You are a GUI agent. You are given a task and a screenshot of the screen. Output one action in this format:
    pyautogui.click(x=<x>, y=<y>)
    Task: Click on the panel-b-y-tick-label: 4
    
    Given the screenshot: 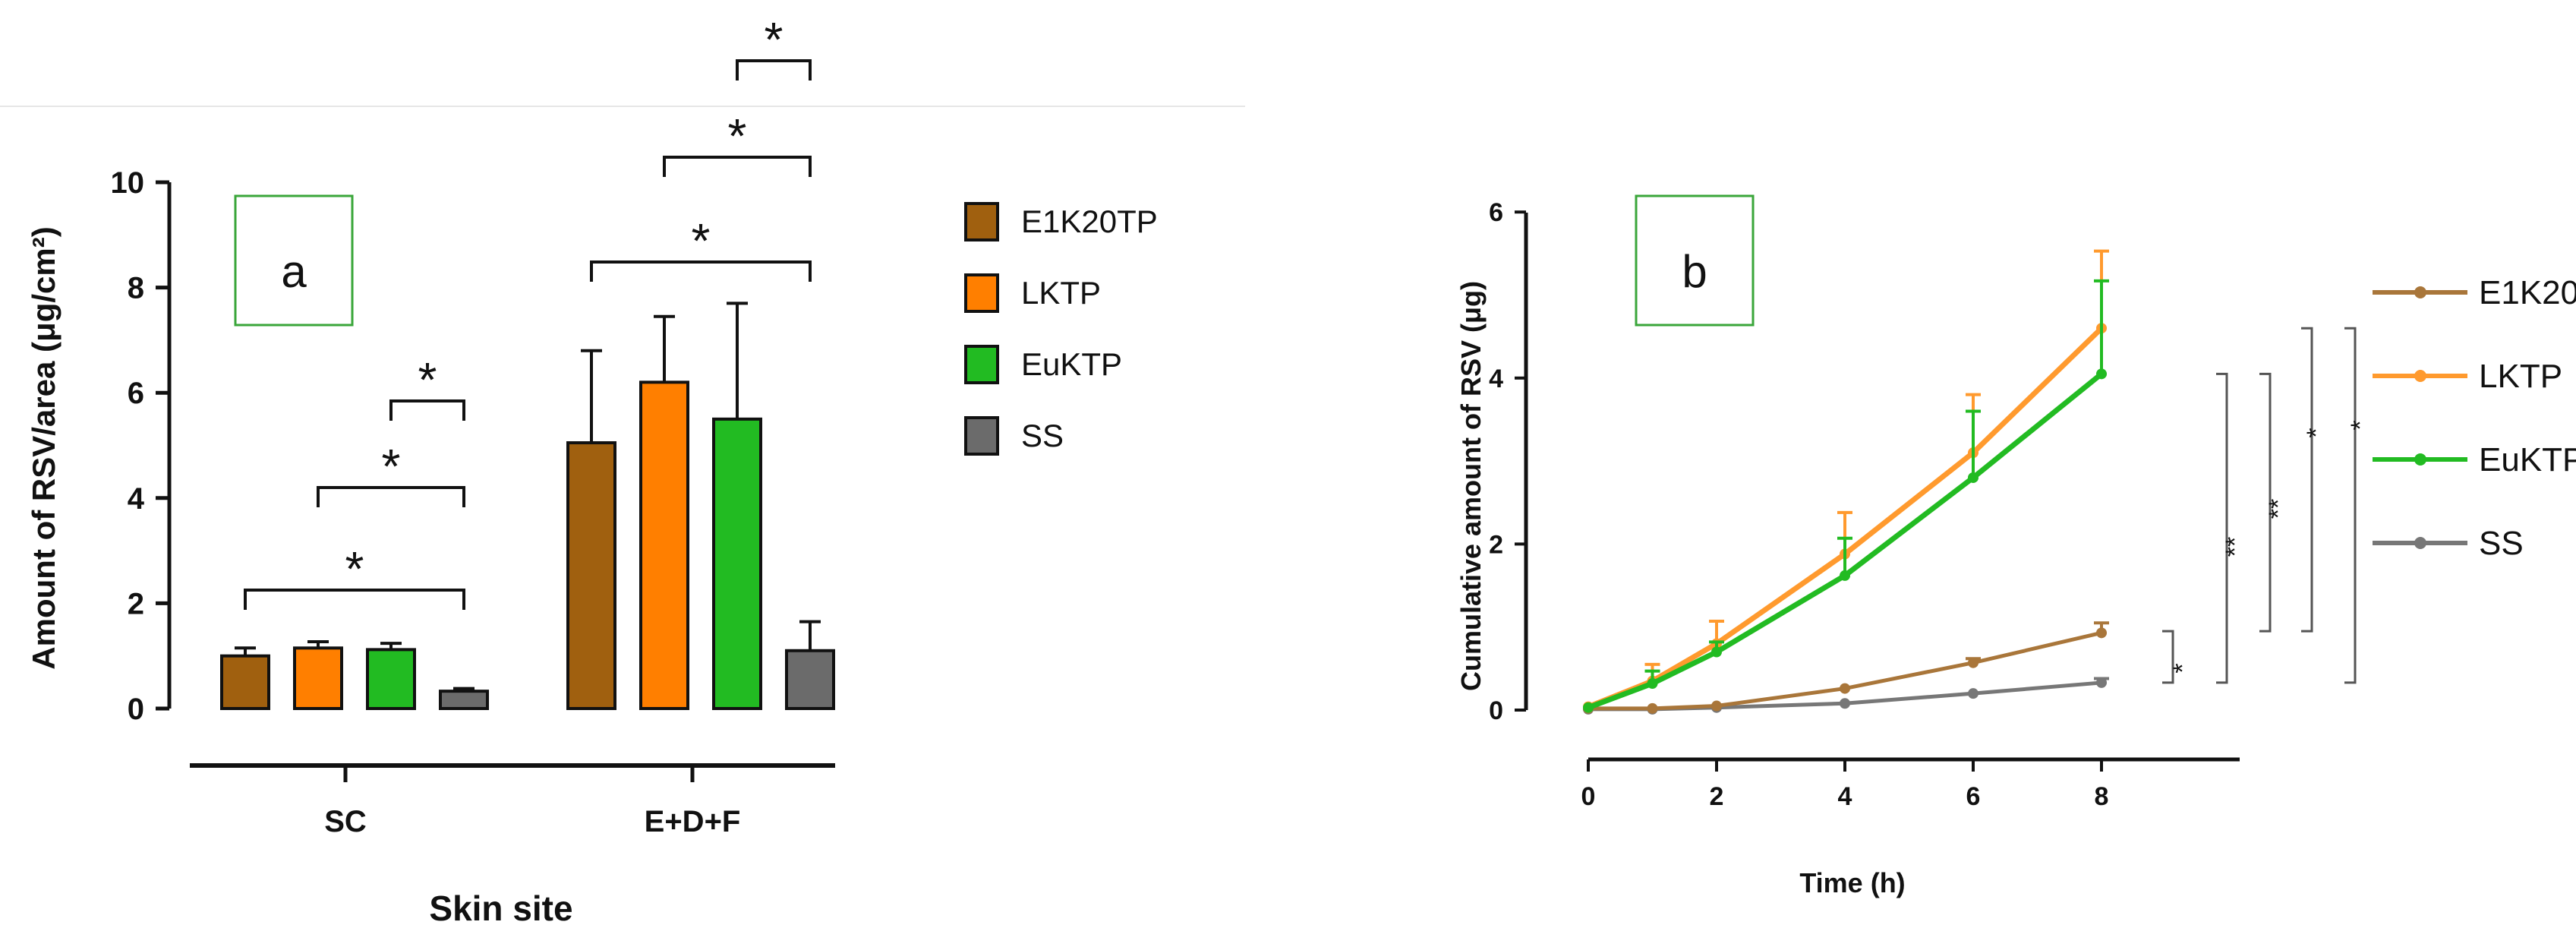 What is the action you would take?
    pyautogui.click(x=1496, y=379)
    